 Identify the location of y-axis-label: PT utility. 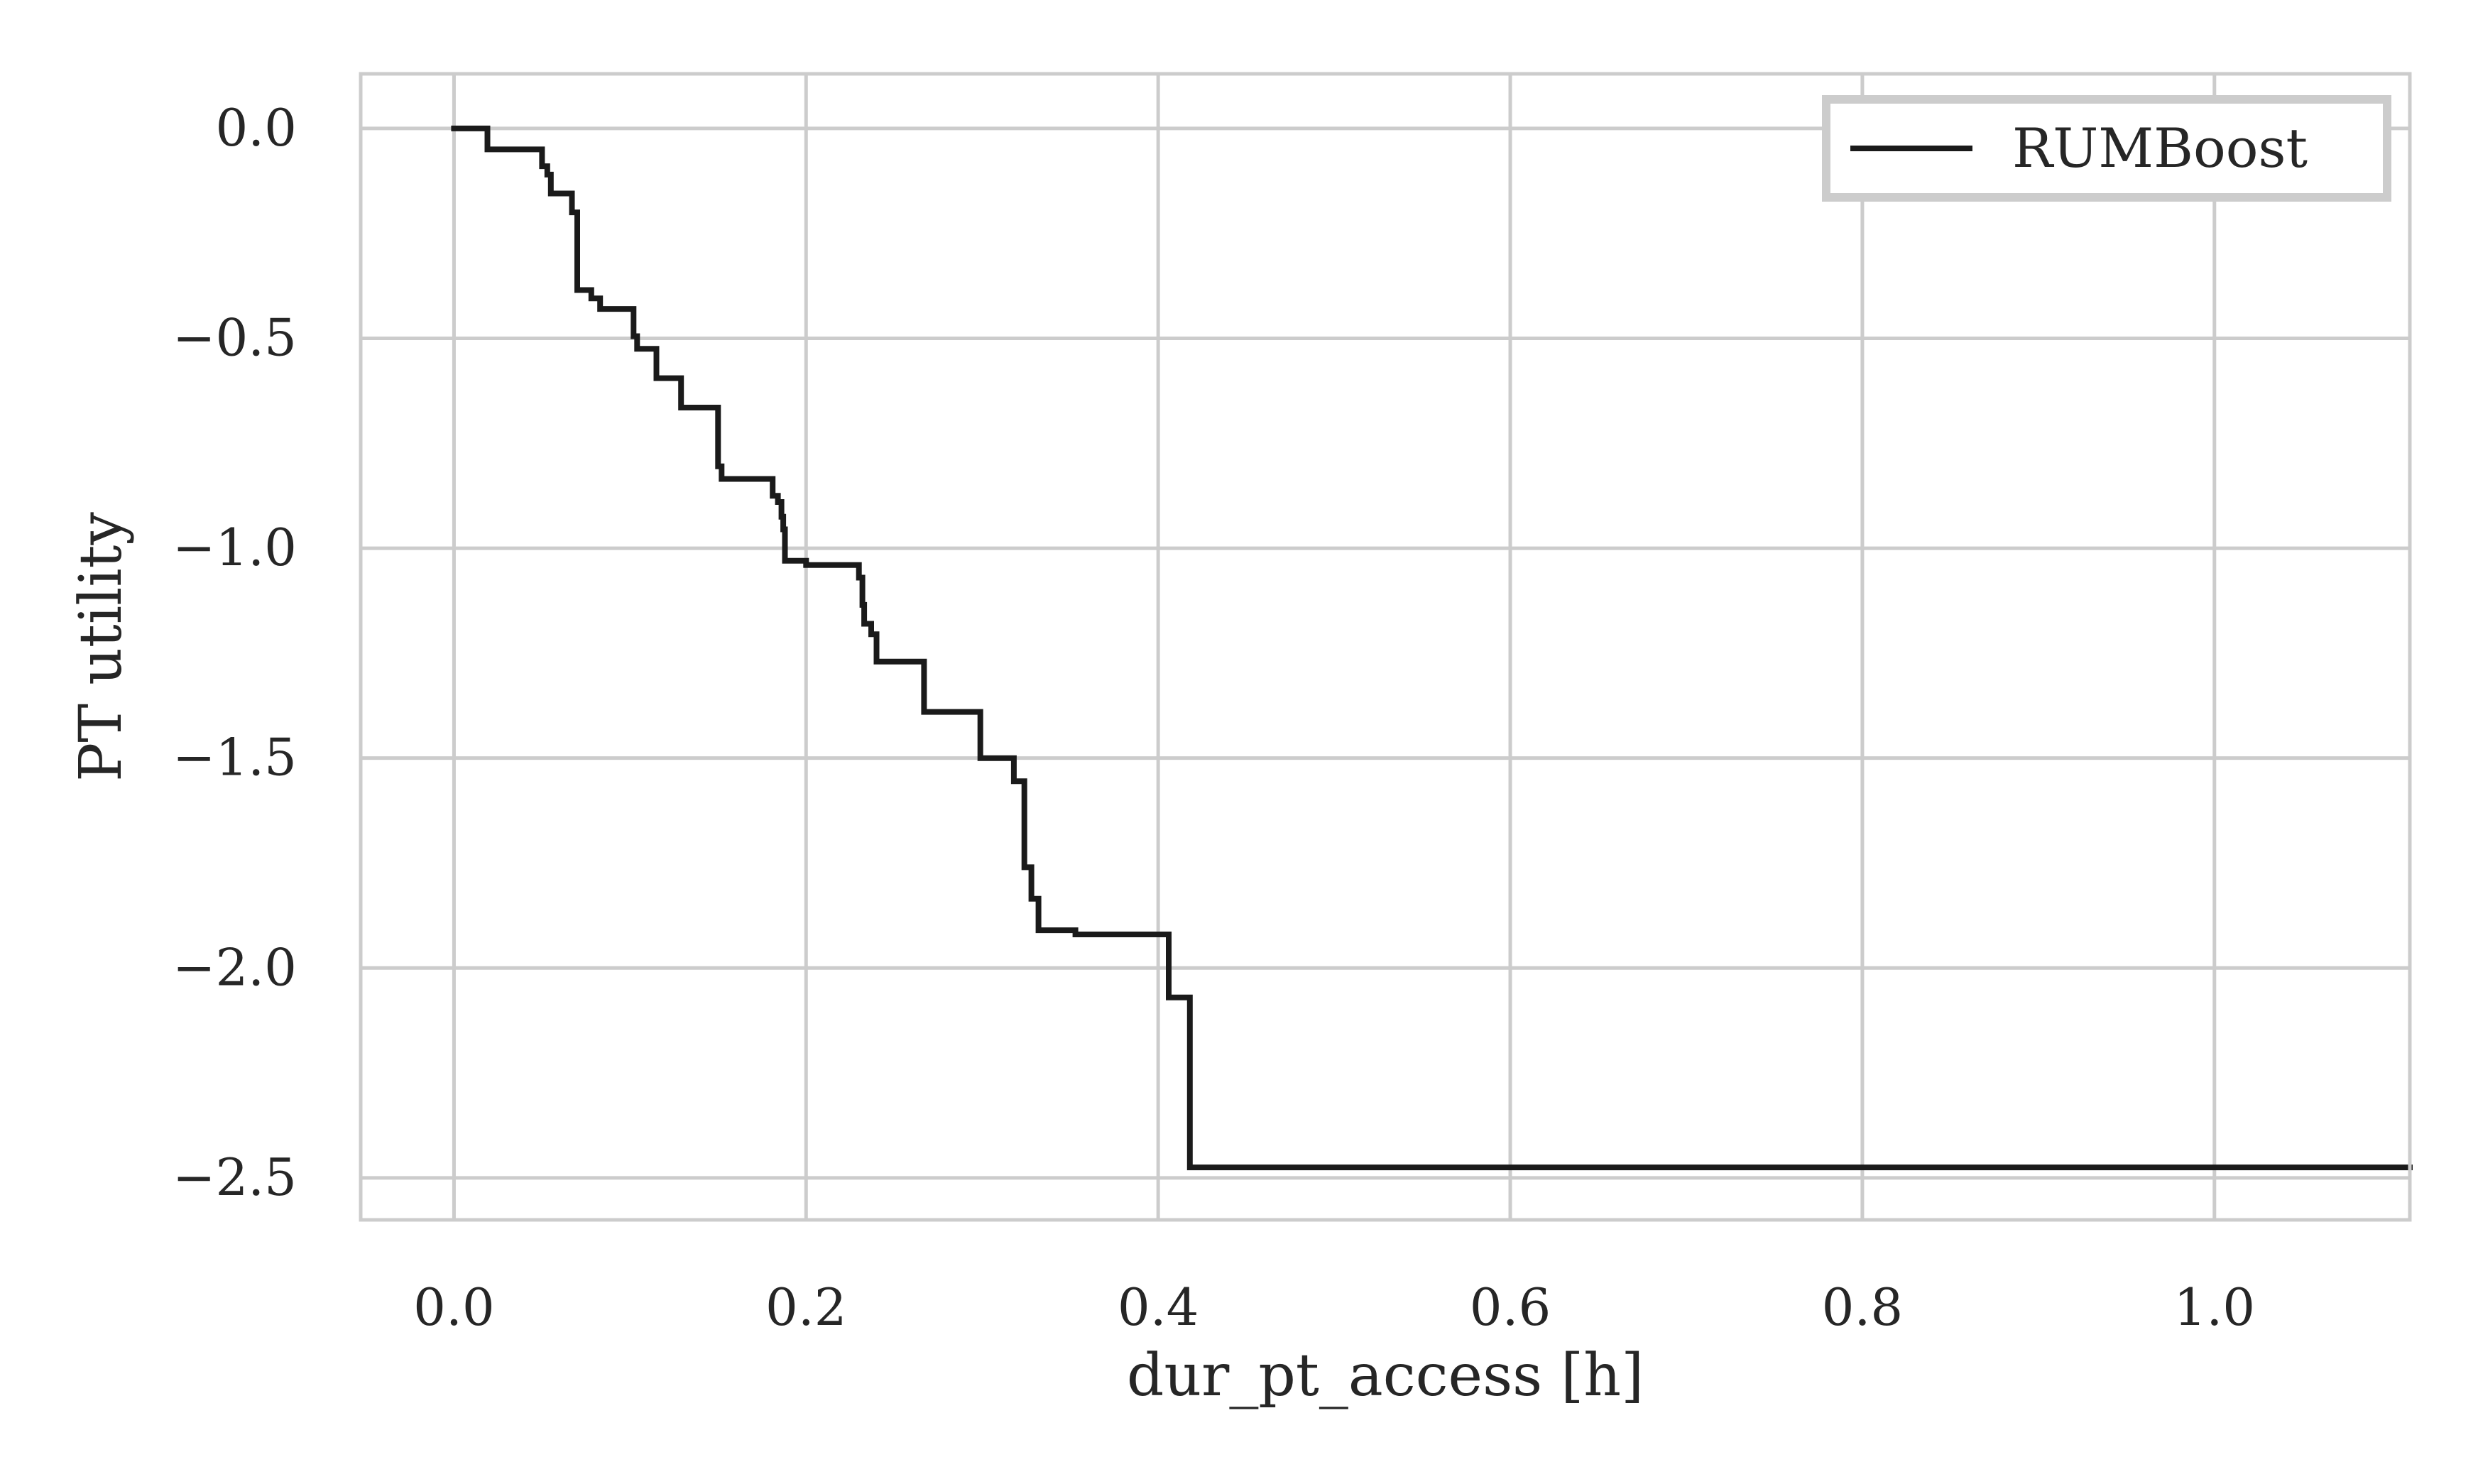
(101, 647).